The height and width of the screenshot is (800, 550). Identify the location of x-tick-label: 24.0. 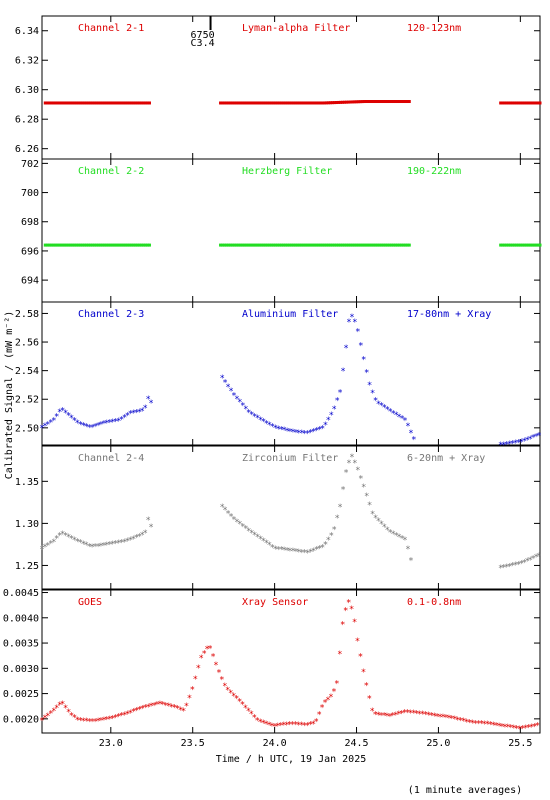
(275, 743).